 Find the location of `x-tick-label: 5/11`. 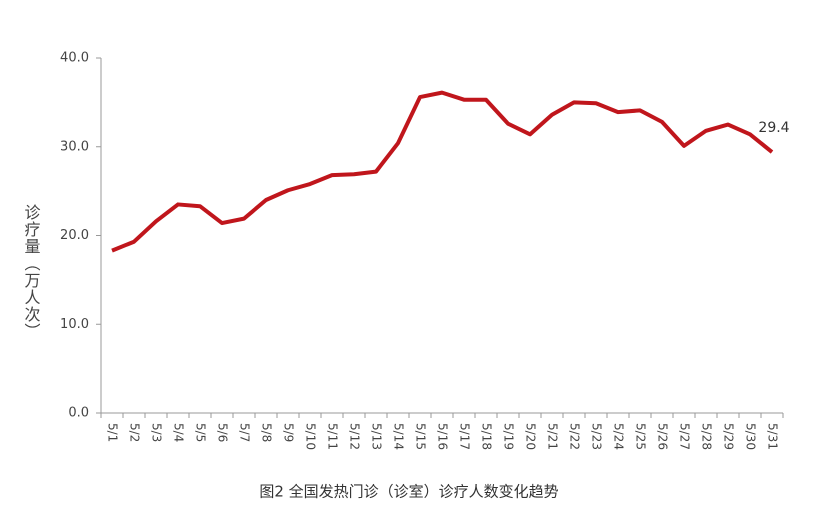

x-tick-label: 5/11 is located at coordinates (333, 436).